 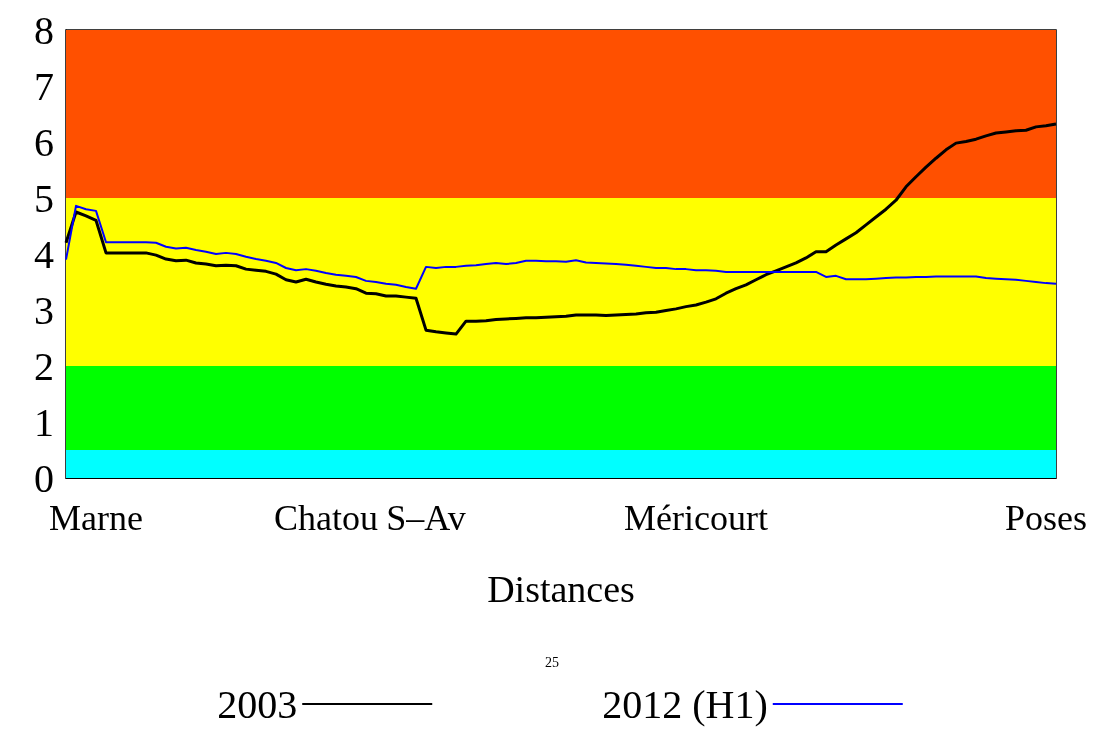 What do you see at coordinates (552, 662) in the screenshot?
I see `text: 25` at bounding box center [552, 662].